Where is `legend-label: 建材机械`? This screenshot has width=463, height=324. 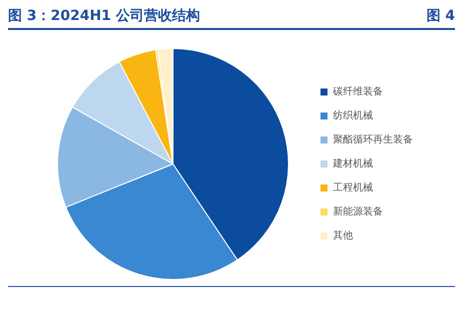
legend-label: 建材机械 is located at coordinates (352, 164).